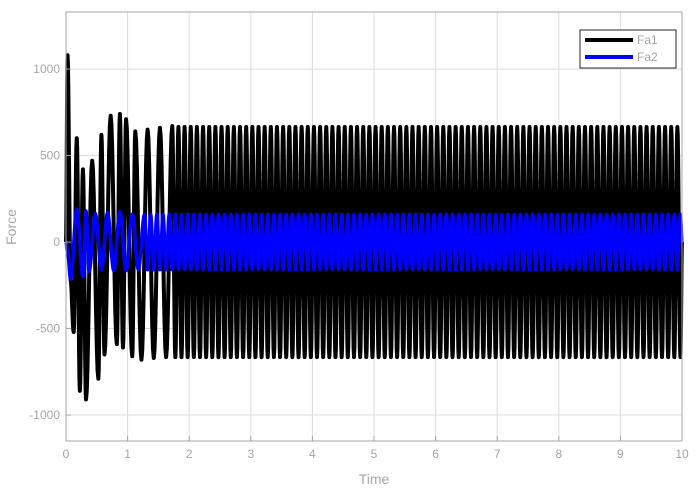  What do you see at coordinates (558, 454) in the screenshot?
I see `x-tick-label: 8` at bounding box center [558, 454].